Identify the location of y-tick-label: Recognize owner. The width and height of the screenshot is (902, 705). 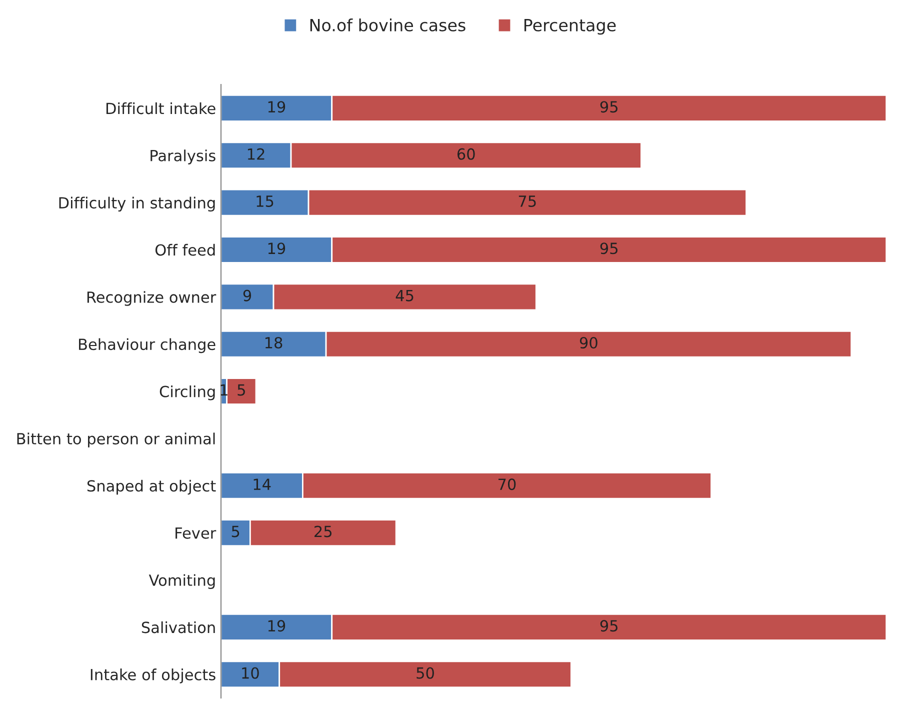
(151, 298).